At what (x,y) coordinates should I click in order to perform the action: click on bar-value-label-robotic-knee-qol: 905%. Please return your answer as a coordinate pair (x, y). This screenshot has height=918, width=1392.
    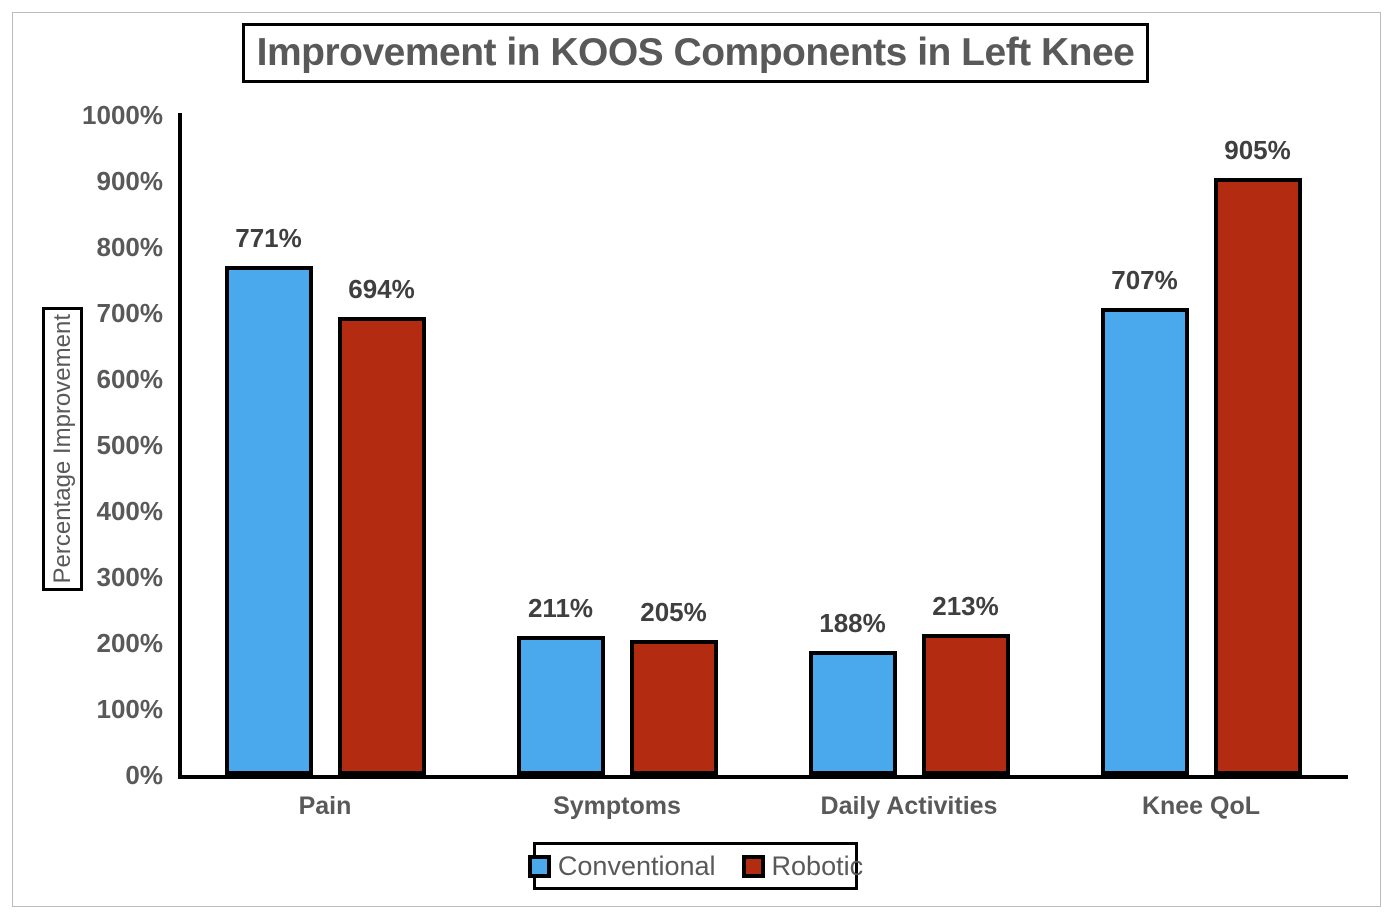
    Looking at the image, I should click on (1257, 149).